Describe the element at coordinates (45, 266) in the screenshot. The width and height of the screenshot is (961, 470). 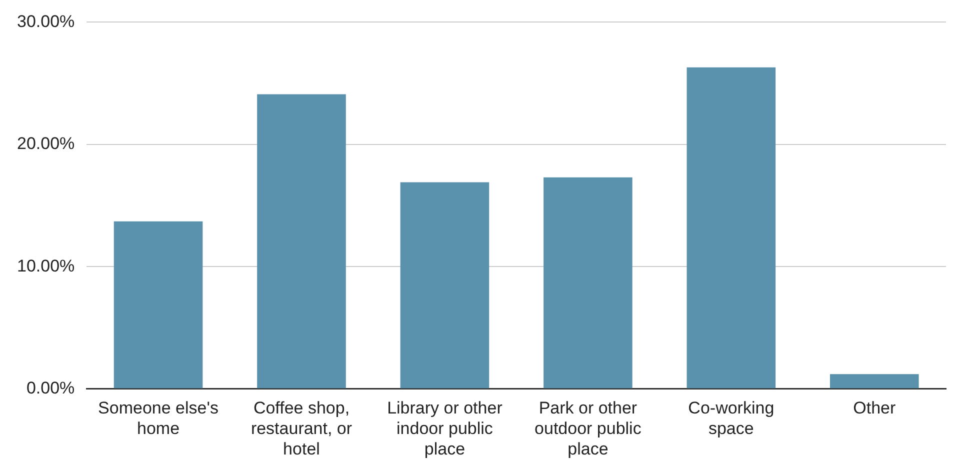
I see `y-tick-label: 10.00%` at that location.